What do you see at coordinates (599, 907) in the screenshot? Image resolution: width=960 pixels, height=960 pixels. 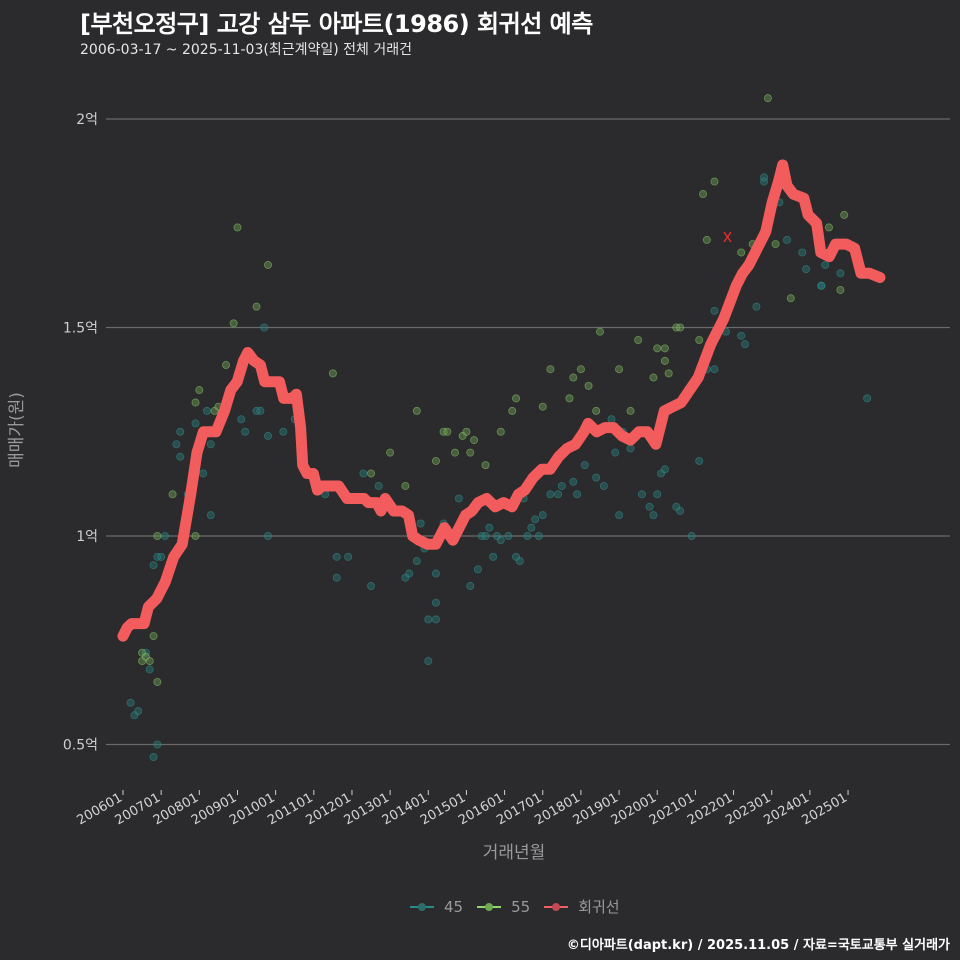 I see `legend-label-regression: 회귀선` at bounding box center [599, 907].